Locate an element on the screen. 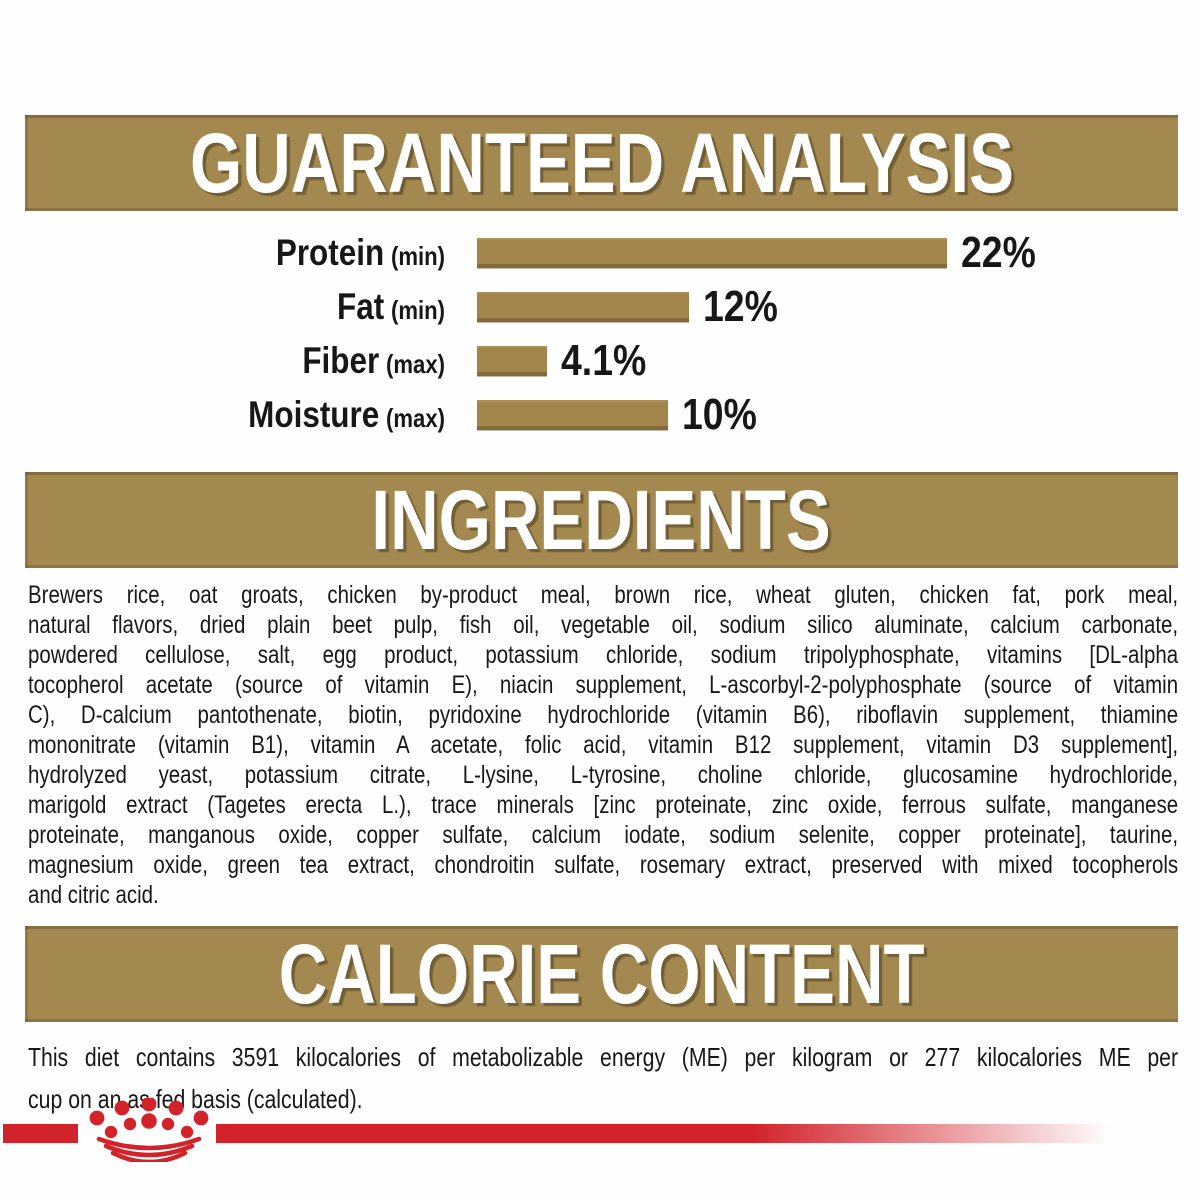 The image size is (1200, 1200). ga-row-protein: Protein (min) 22% is located at coordinates (600, 253).